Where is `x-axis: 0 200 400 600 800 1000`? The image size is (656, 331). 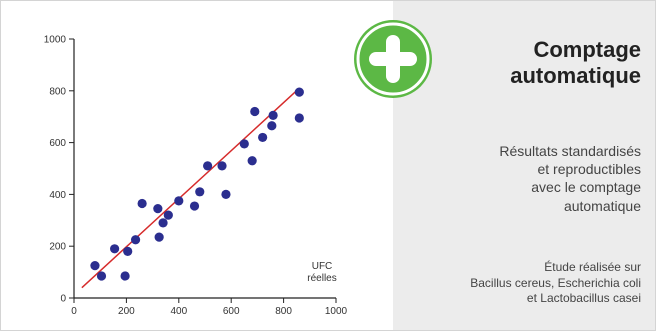
x-axis: 0 200 400 600 800 1000 is located at coordinates (209, 307).